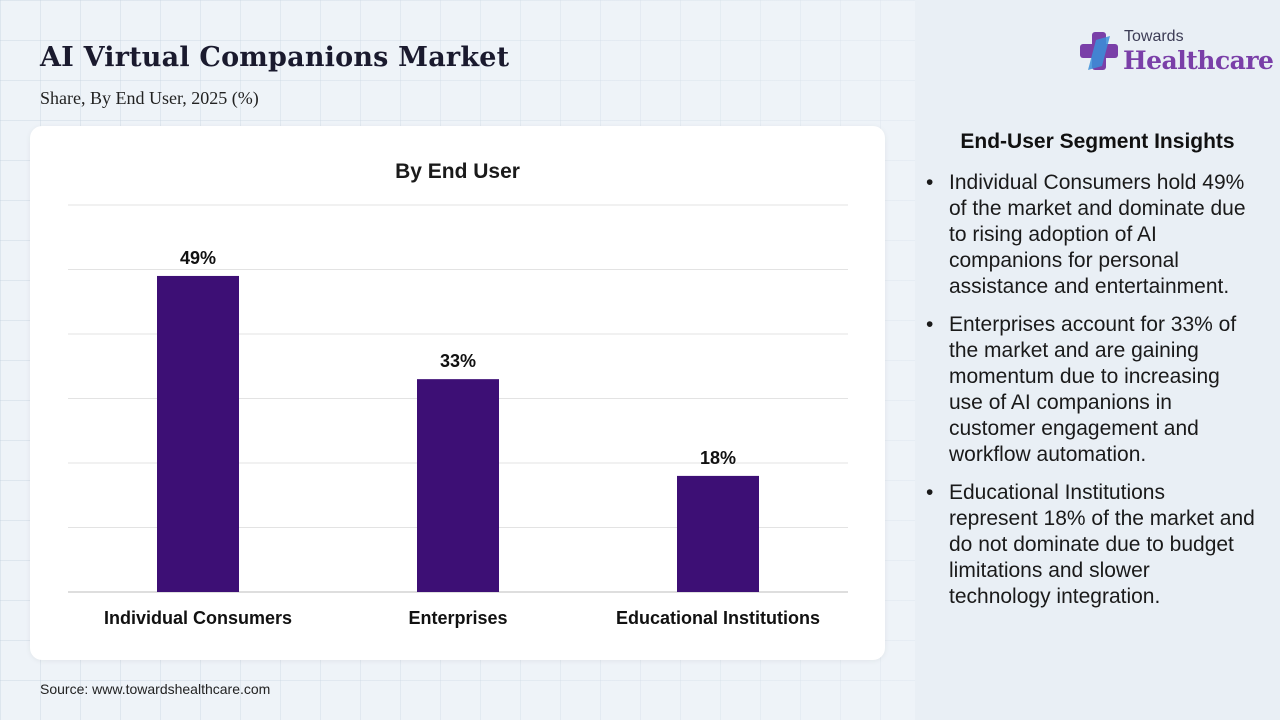 This screenshot has width=1280, height=720. Describe the element at coordinates (718, 618) in the screenshot. I see `category-tick-label: Educational Institutions` at that location.